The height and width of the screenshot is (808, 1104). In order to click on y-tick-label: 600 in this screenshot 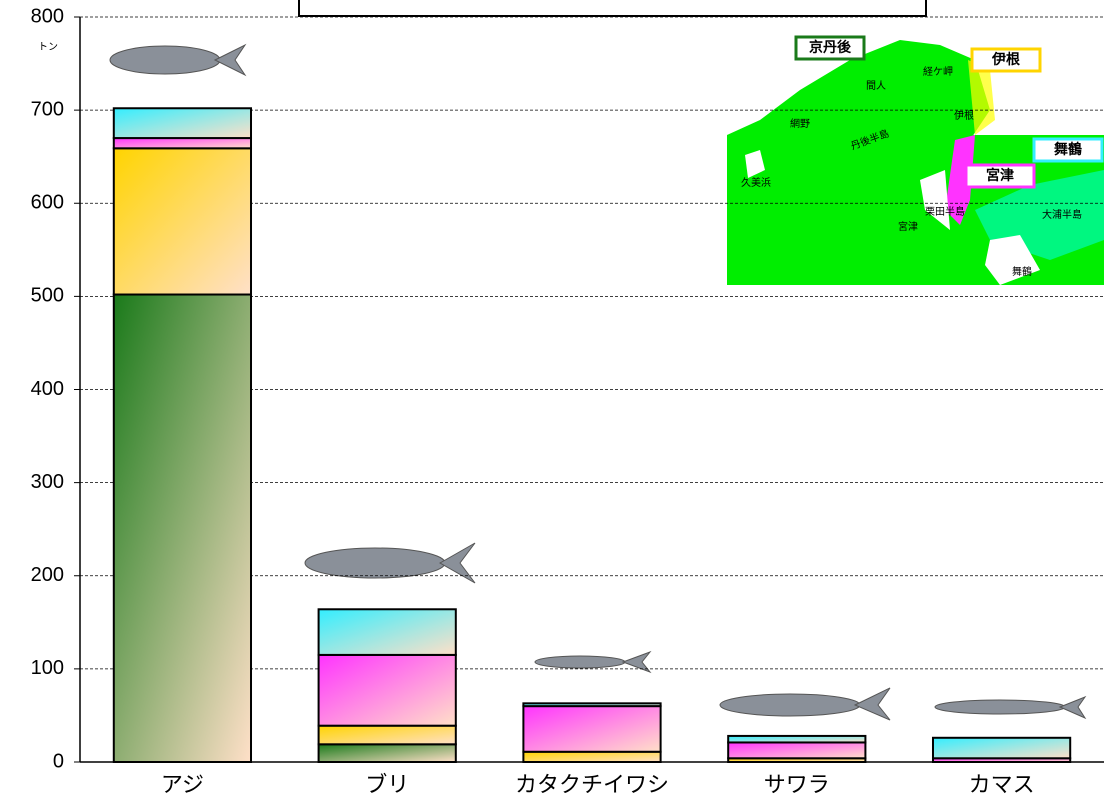, I will do `click(47, 203)`.